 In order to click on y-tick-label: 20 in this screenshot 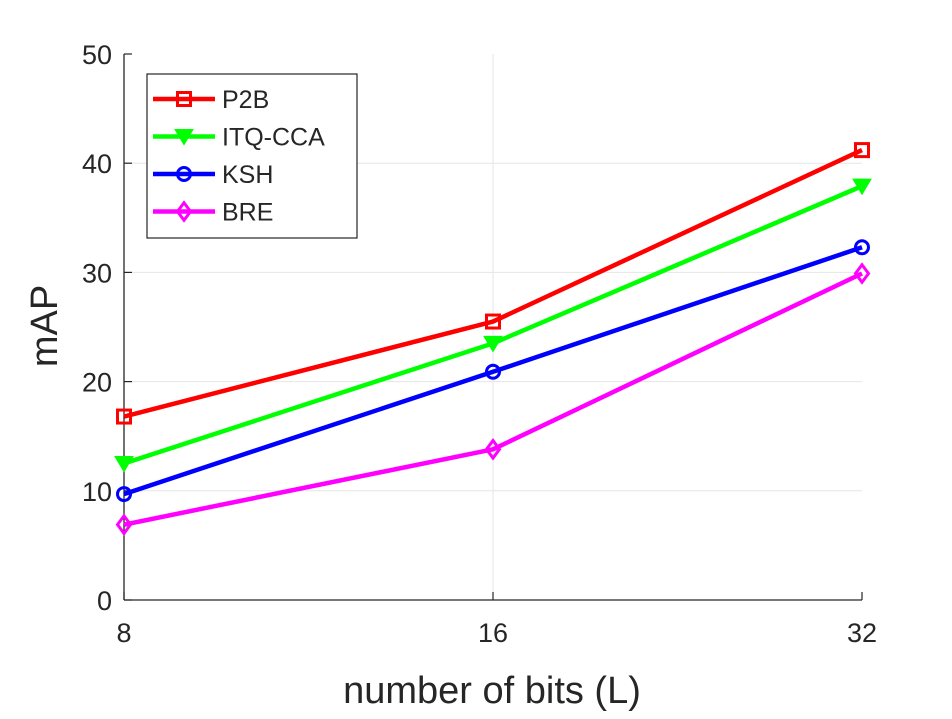, I will do `click(97, 383)`.